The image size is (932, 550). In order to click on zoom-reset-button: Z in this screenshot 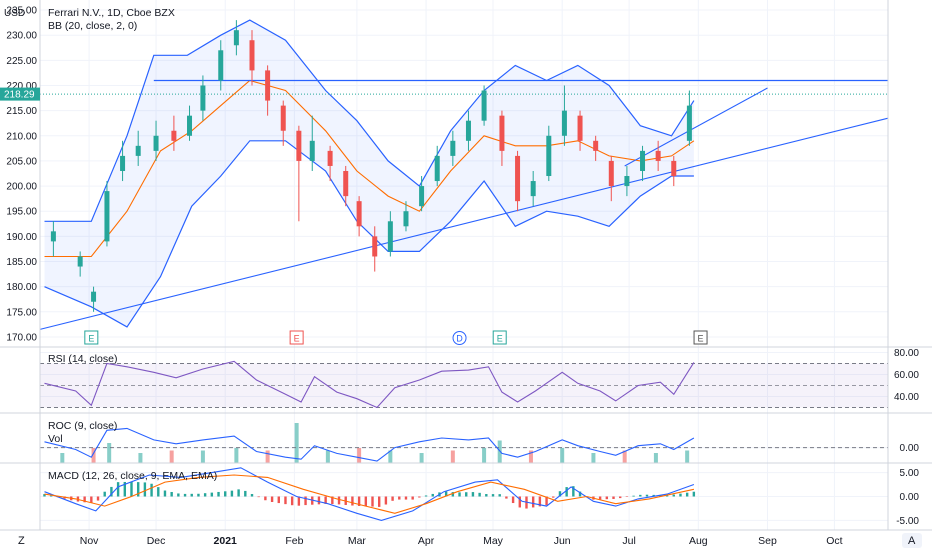, I will do `click(21, 541)`.